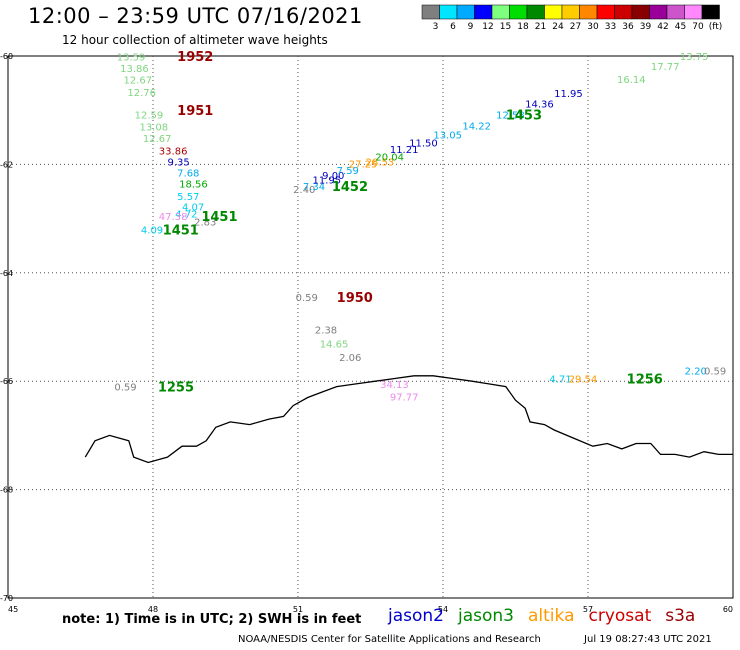 The image size is (740, 650). Describe the element at coordinates (149, 116) in the screenshot. I see `swh-value: 12.59` at that location.